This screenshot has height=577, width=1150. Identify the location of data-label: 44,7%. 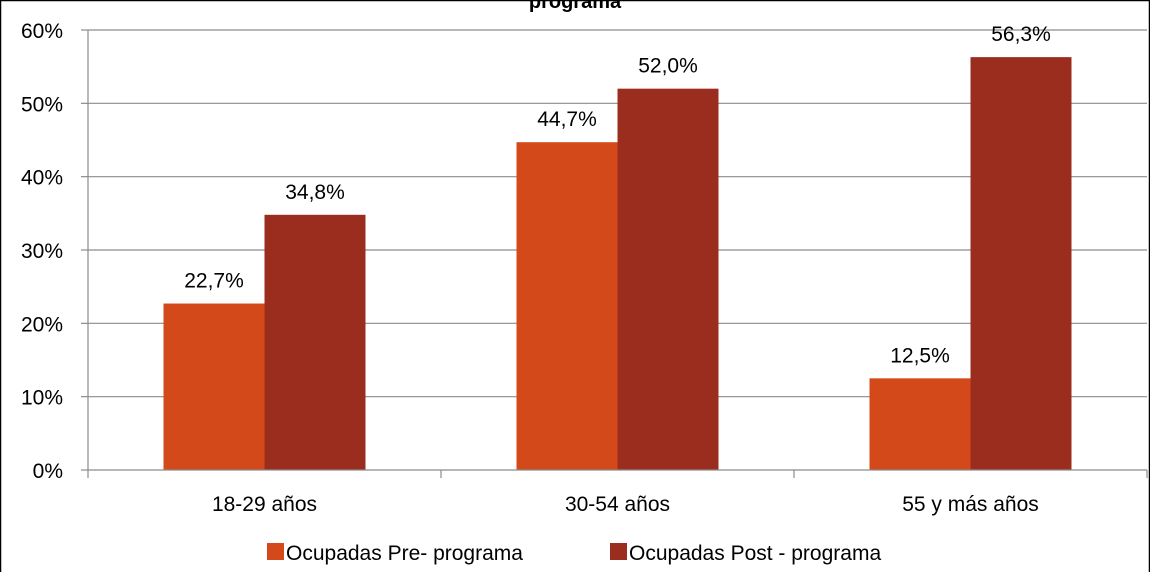
(567, 119).